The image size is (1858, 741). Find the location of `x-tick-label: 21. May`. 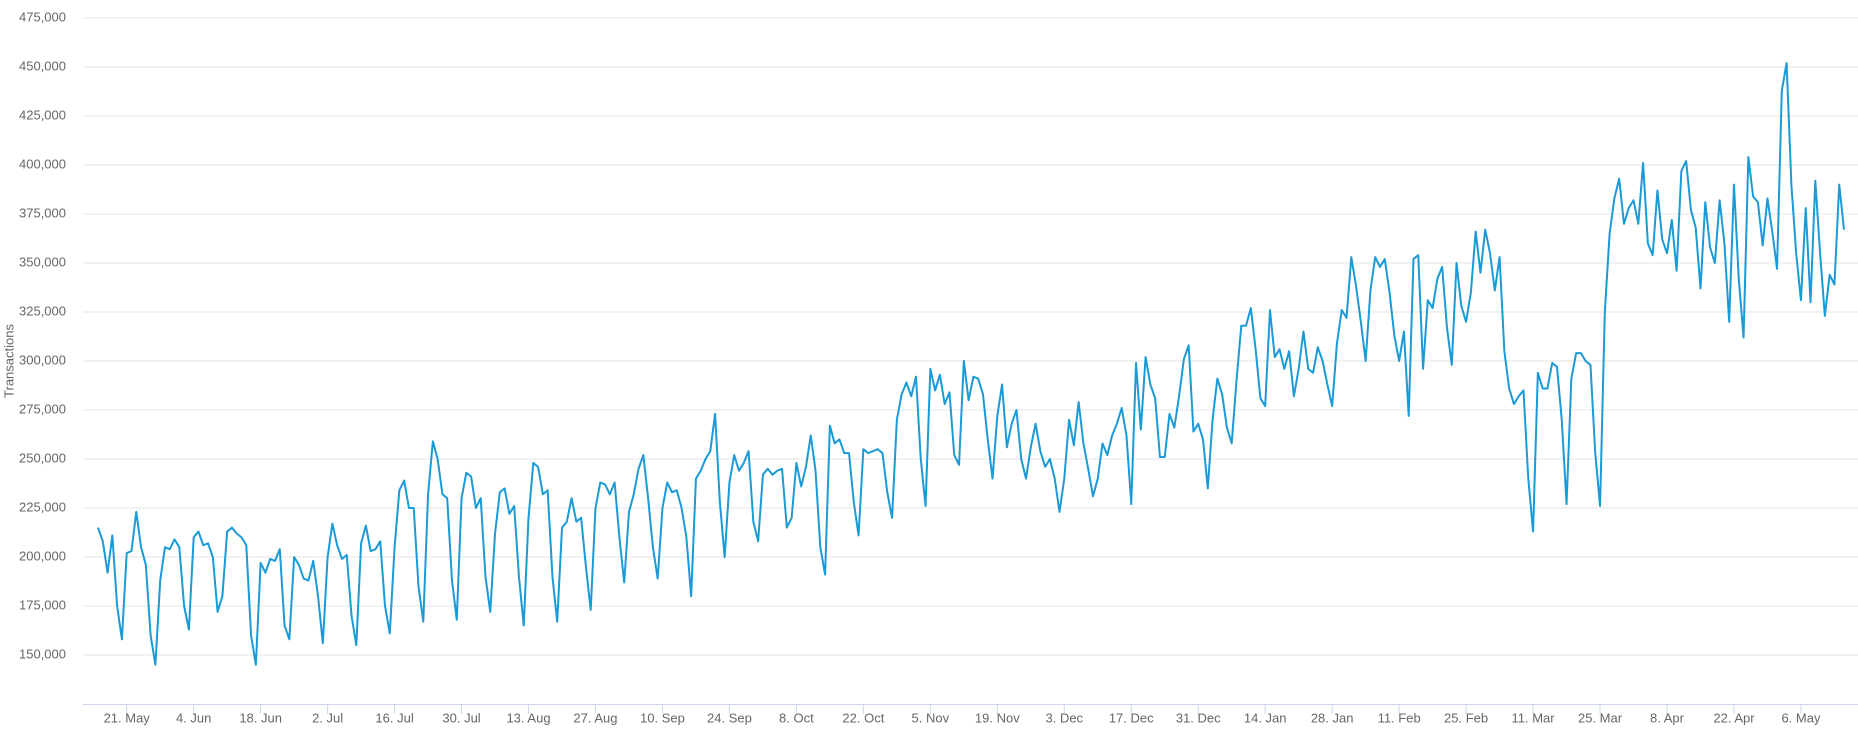

x-tick-label: 21. May is located at coordinates (127, 717).